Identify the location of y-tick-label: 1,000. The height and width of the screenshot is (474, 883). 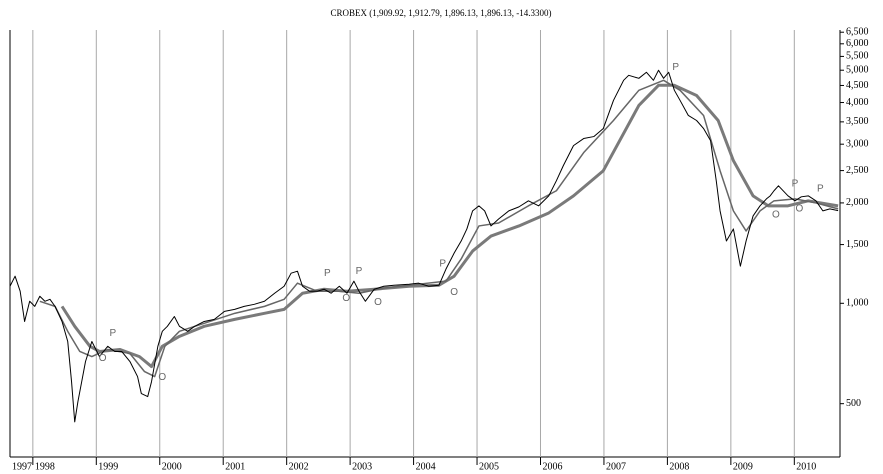
(857, 303).